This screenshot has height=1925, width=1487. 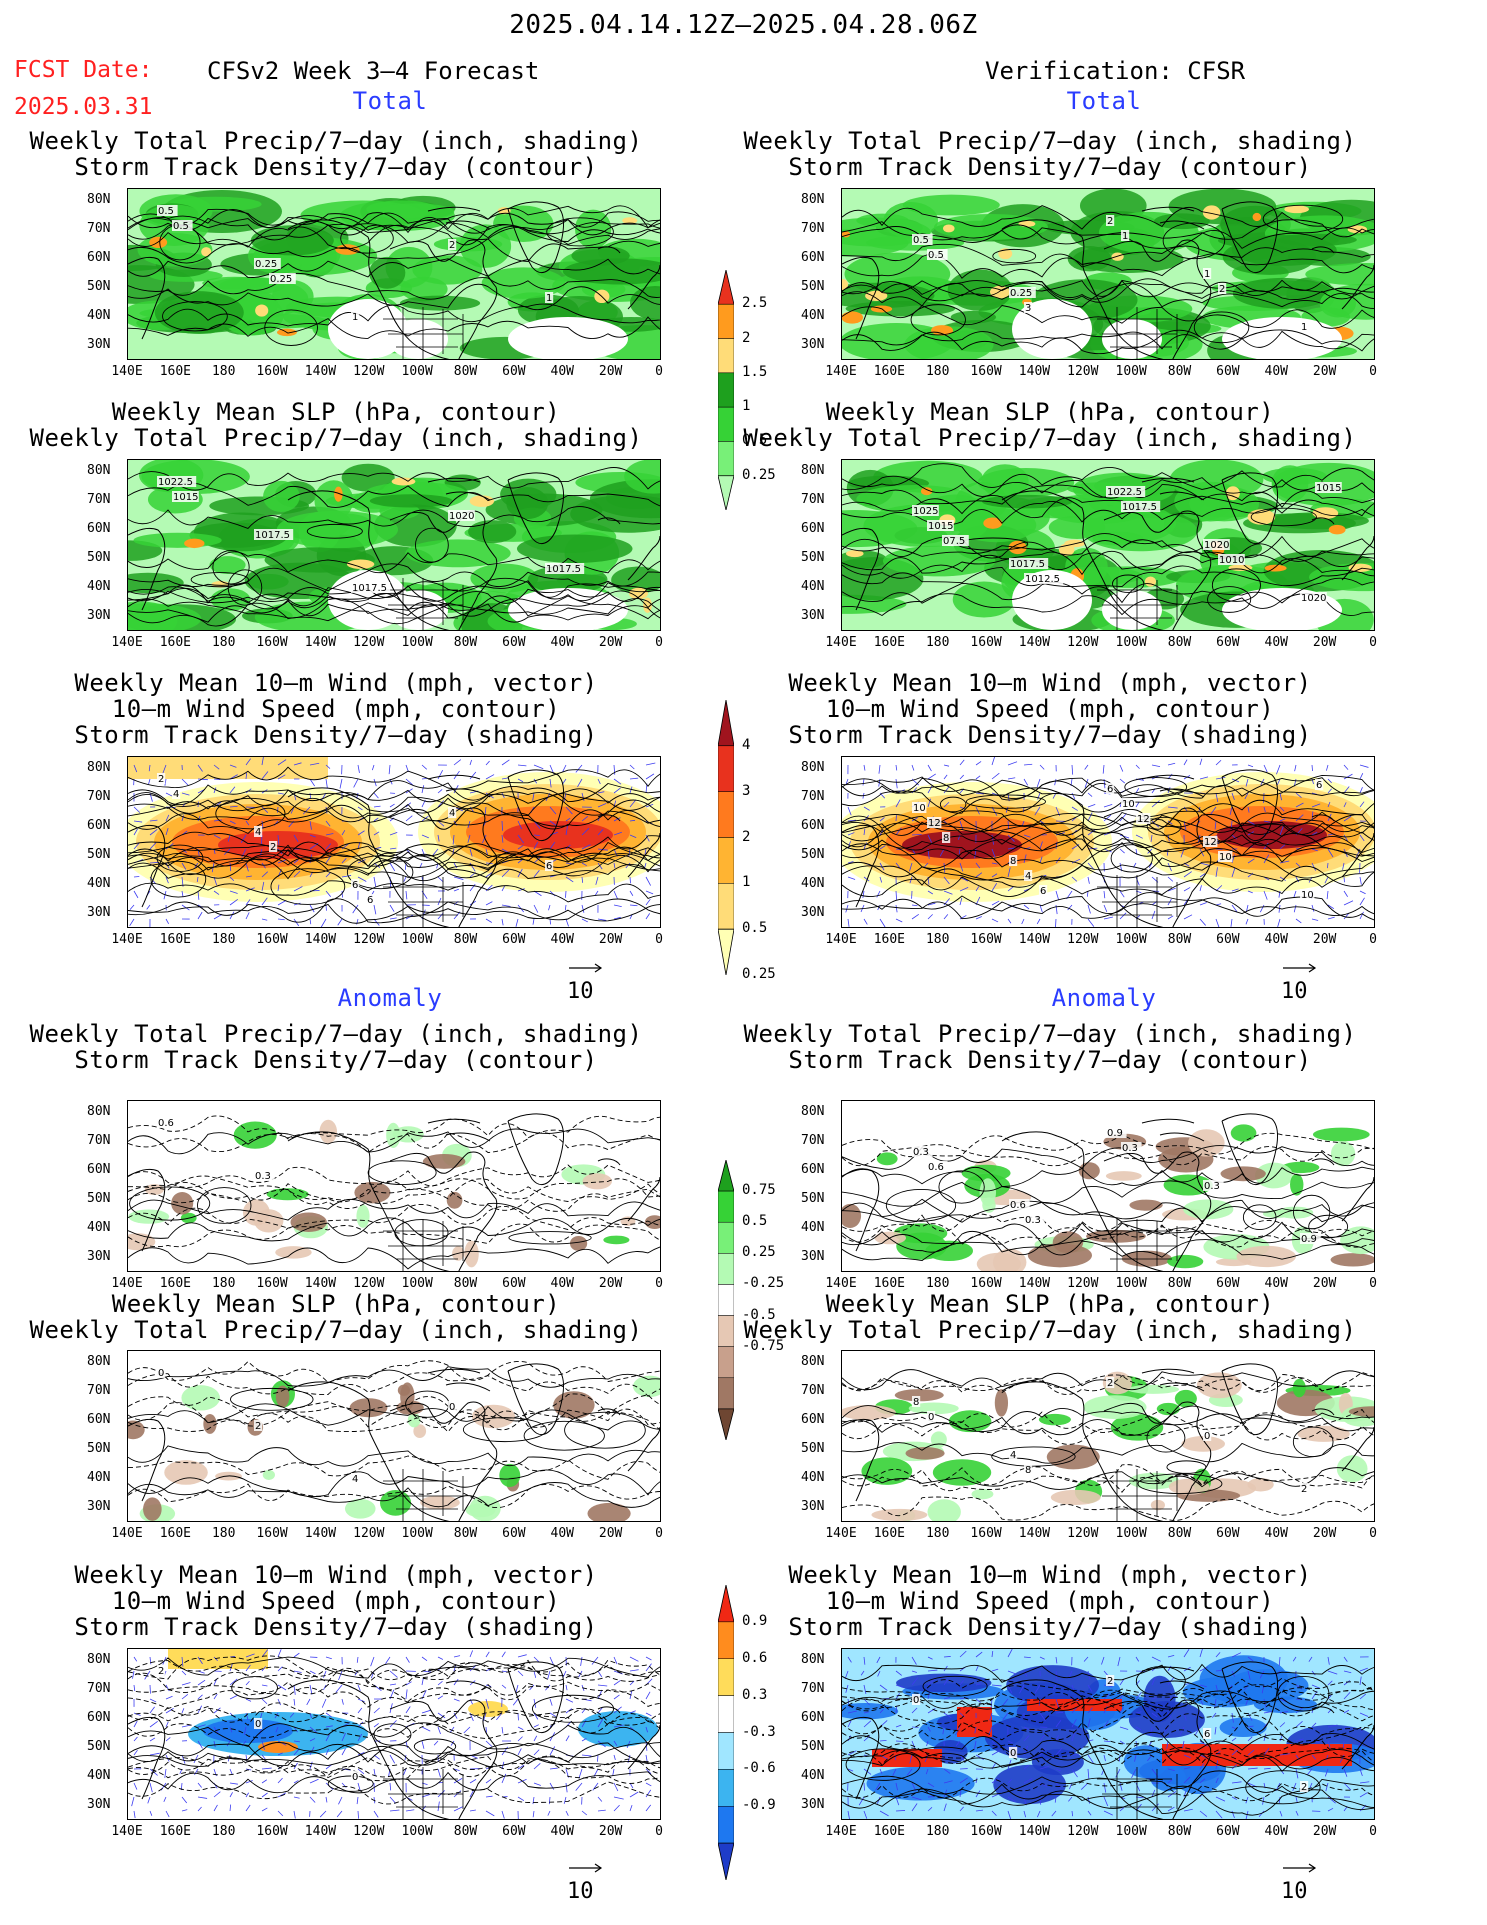 What do you see at coordinates (1108, 279) in the screenshot?
I see `right-total-precip-contours` at bounding box center [1108, 279].